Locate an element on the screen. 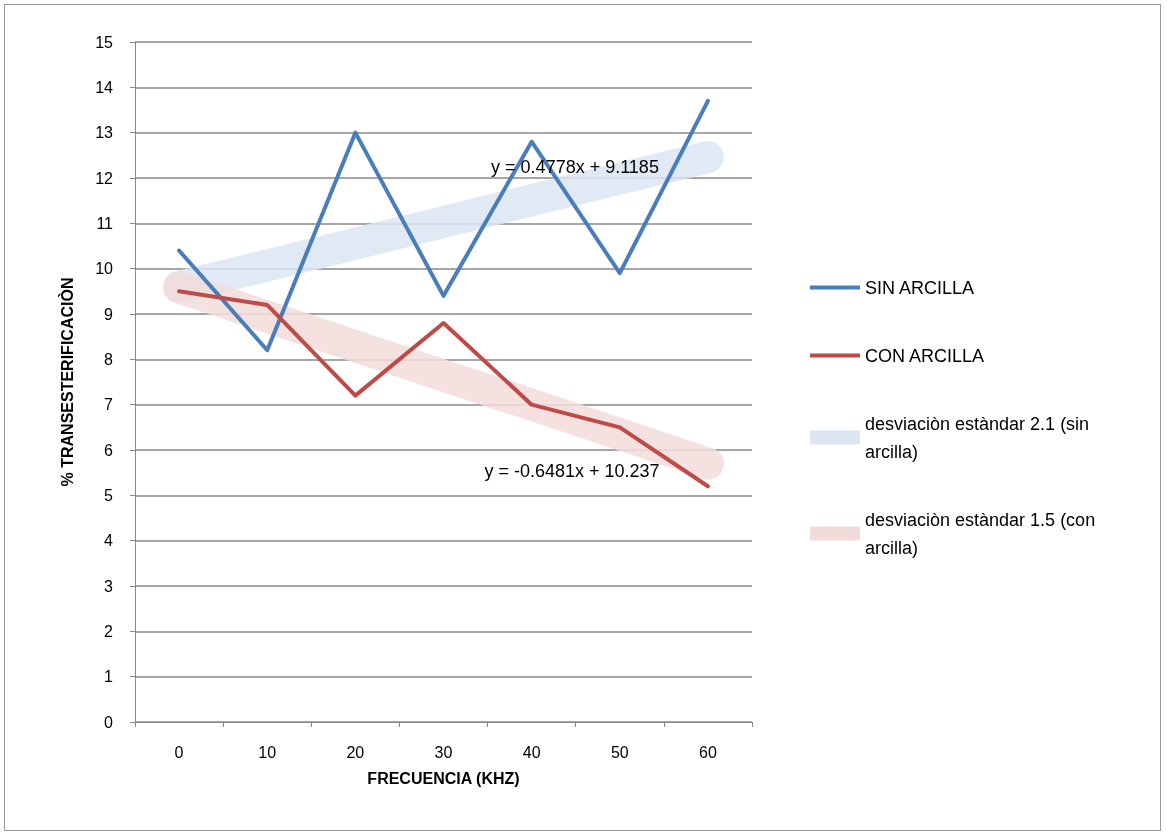 This screenshot has height=837, width=1167. x-tick-label: 20 is located at coordinates (355, 752).